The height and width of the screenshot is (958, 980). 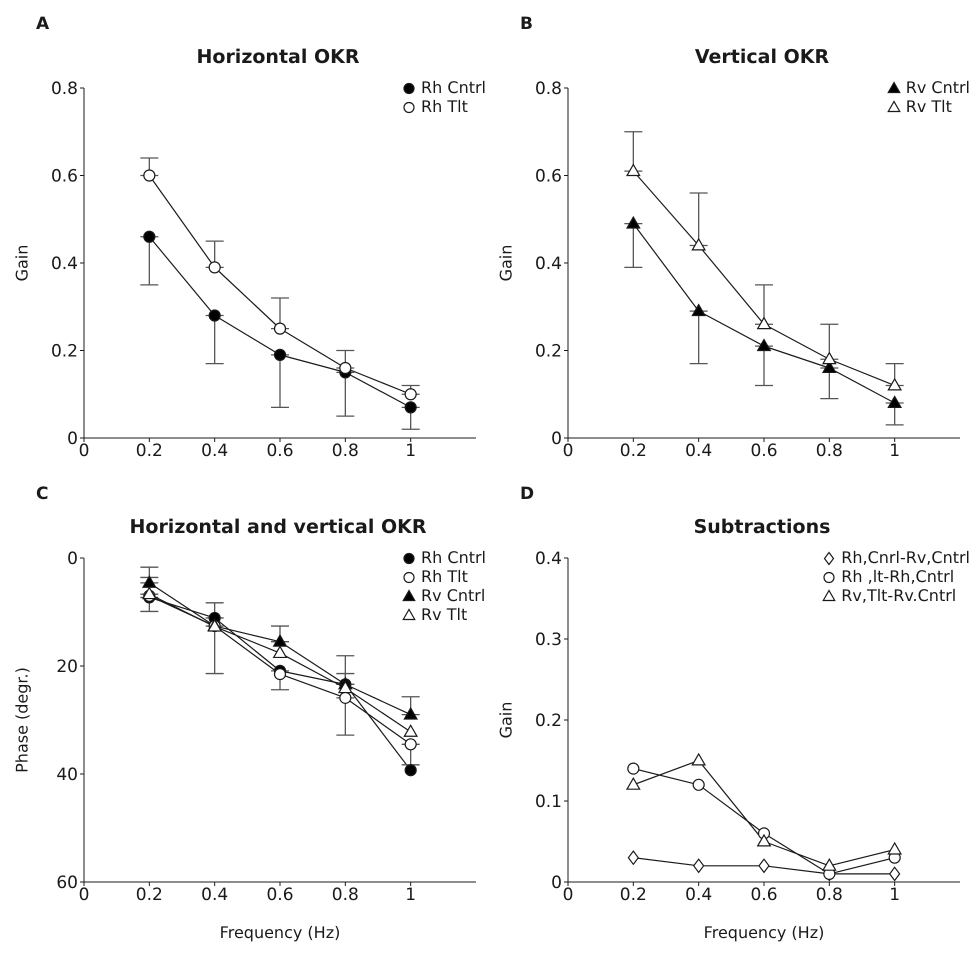 I want to click on y-tick-label: 0, so click(x=72, y=559).